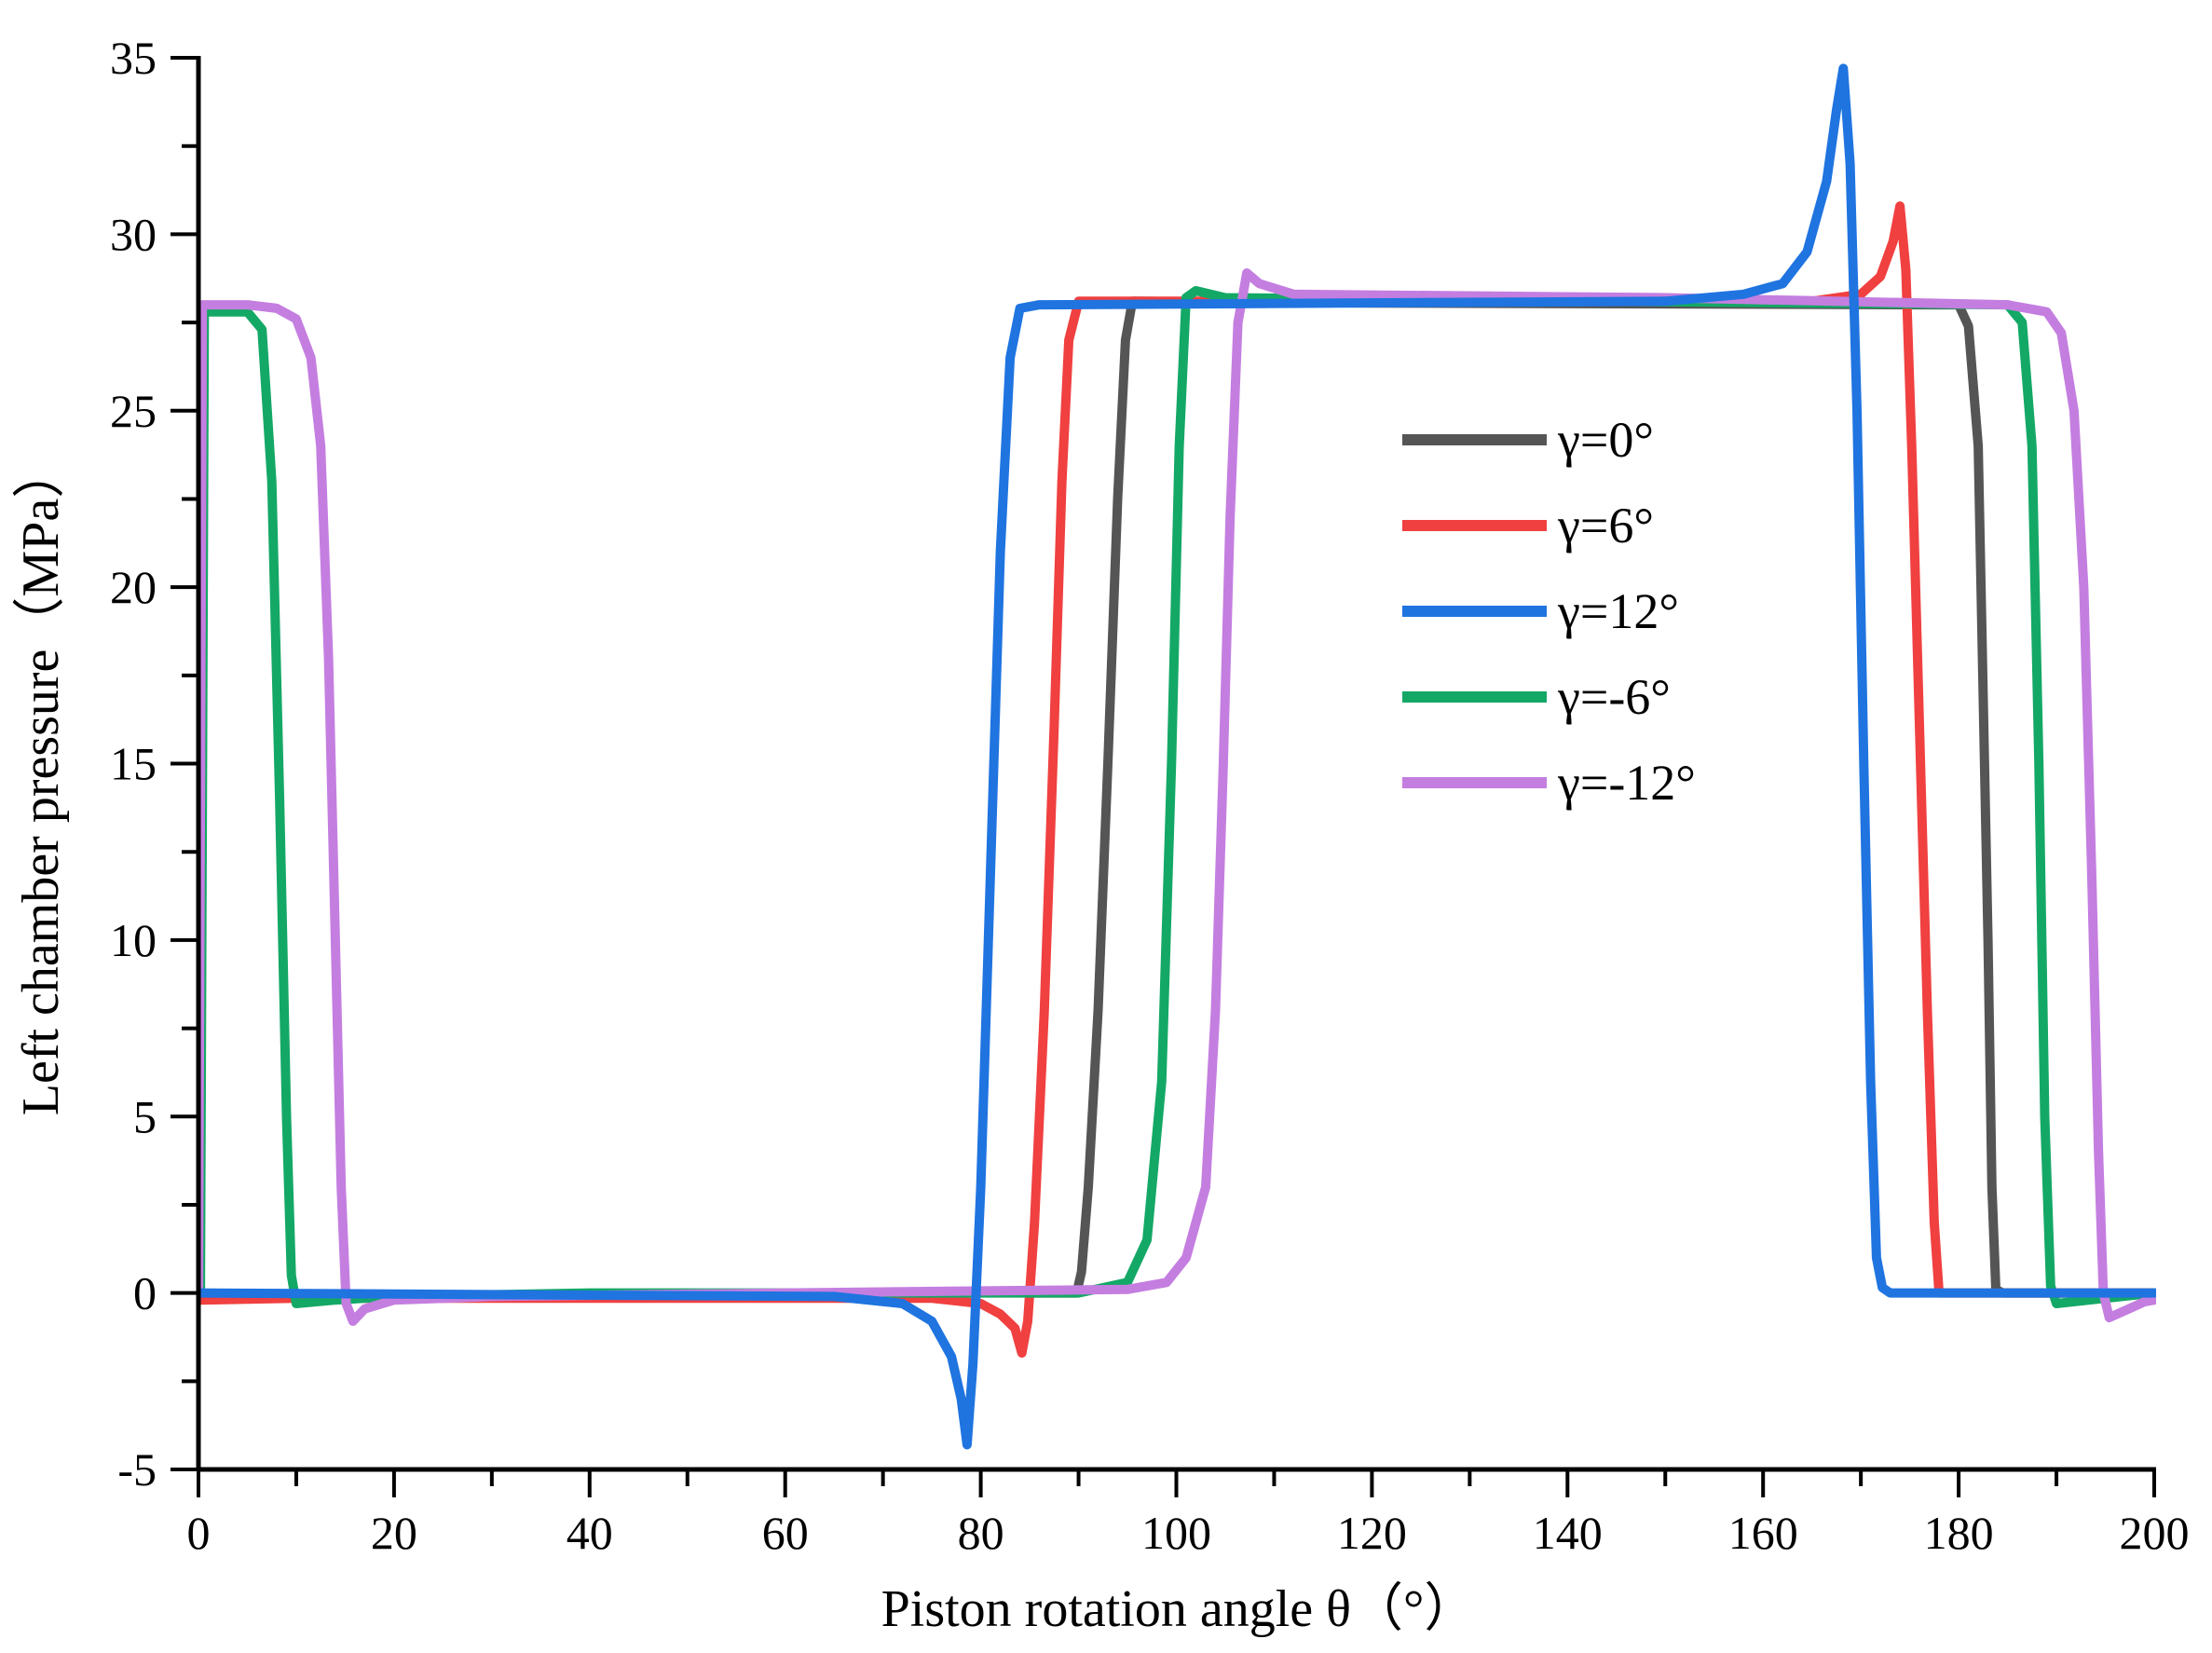 The height and width of the screenshot is (1653, 2212). What do you see at coordinates (394, 1533) in the screenshot?
I see `x-tick-label: 20` at bounding box center [394, 1533].